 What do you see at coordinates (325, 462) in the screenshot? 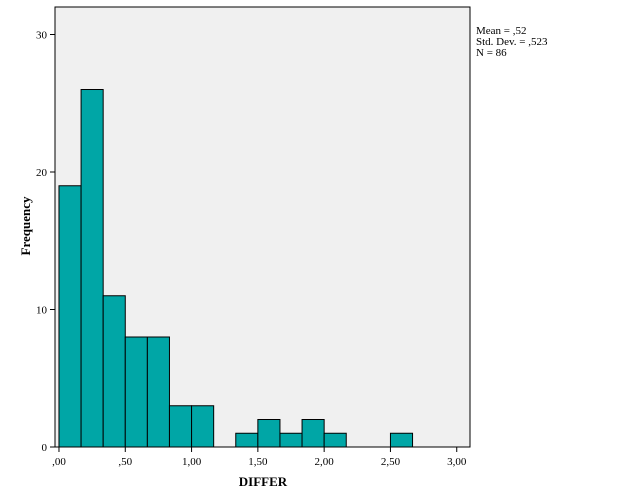
I see `x-tick-label-4: 2,00` at bounding box center [325, 462].